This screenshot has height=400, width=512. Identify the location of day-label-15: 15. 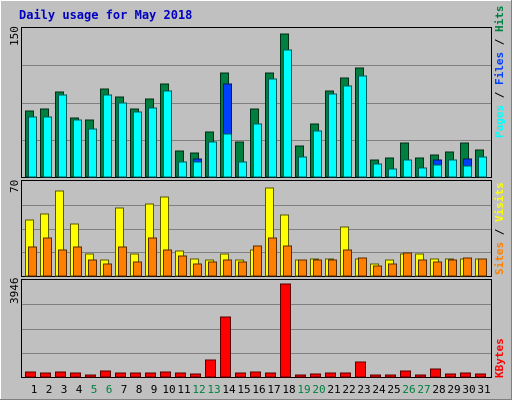
(243, 389).